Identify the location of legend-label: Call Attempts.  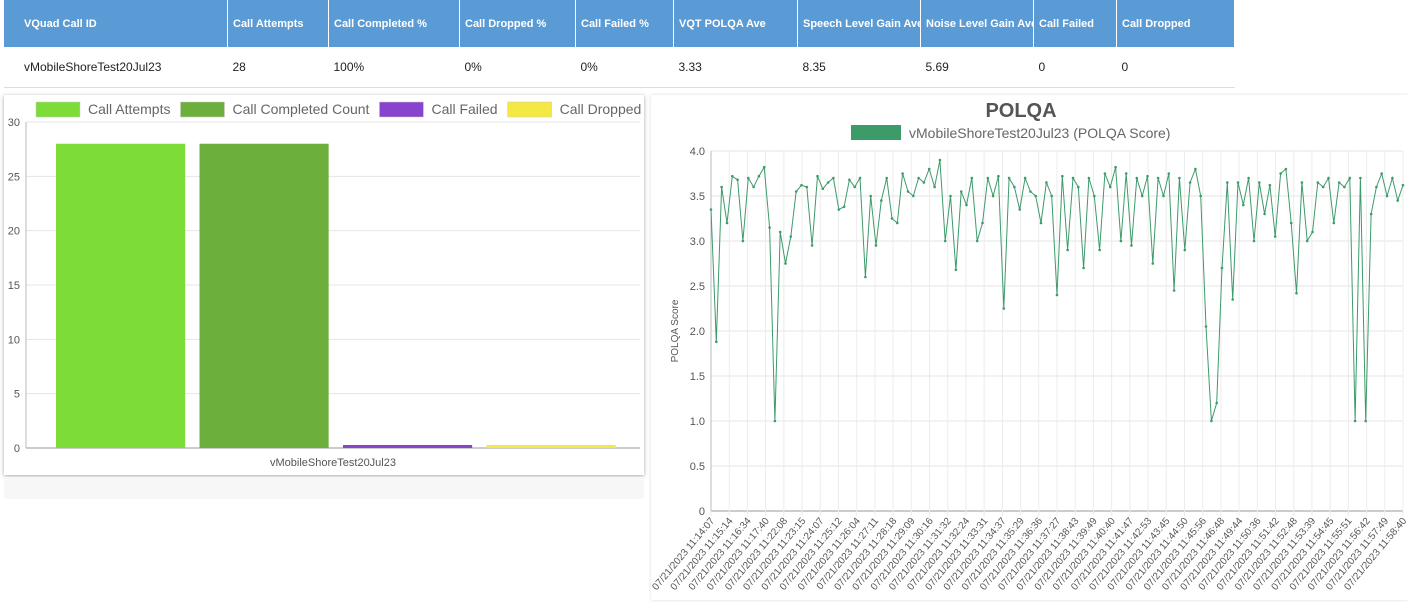
(129, 109).